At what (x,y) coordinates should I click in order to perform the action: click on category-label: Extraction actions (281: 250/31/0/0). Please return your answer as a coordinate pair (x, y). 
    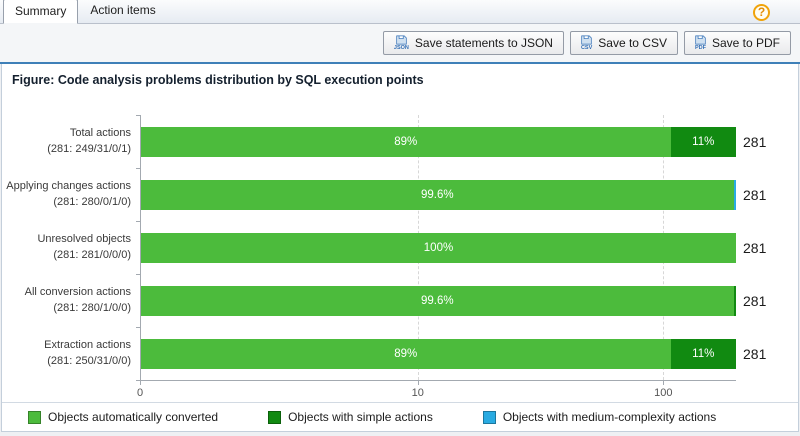
    Looking at the image, I should click on (71, 353).